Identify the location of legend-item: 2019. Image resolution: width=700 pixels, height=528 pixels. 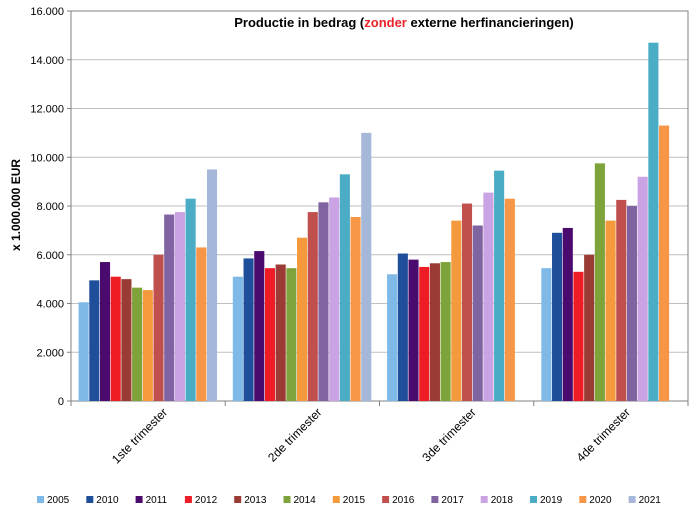
(546, 500).